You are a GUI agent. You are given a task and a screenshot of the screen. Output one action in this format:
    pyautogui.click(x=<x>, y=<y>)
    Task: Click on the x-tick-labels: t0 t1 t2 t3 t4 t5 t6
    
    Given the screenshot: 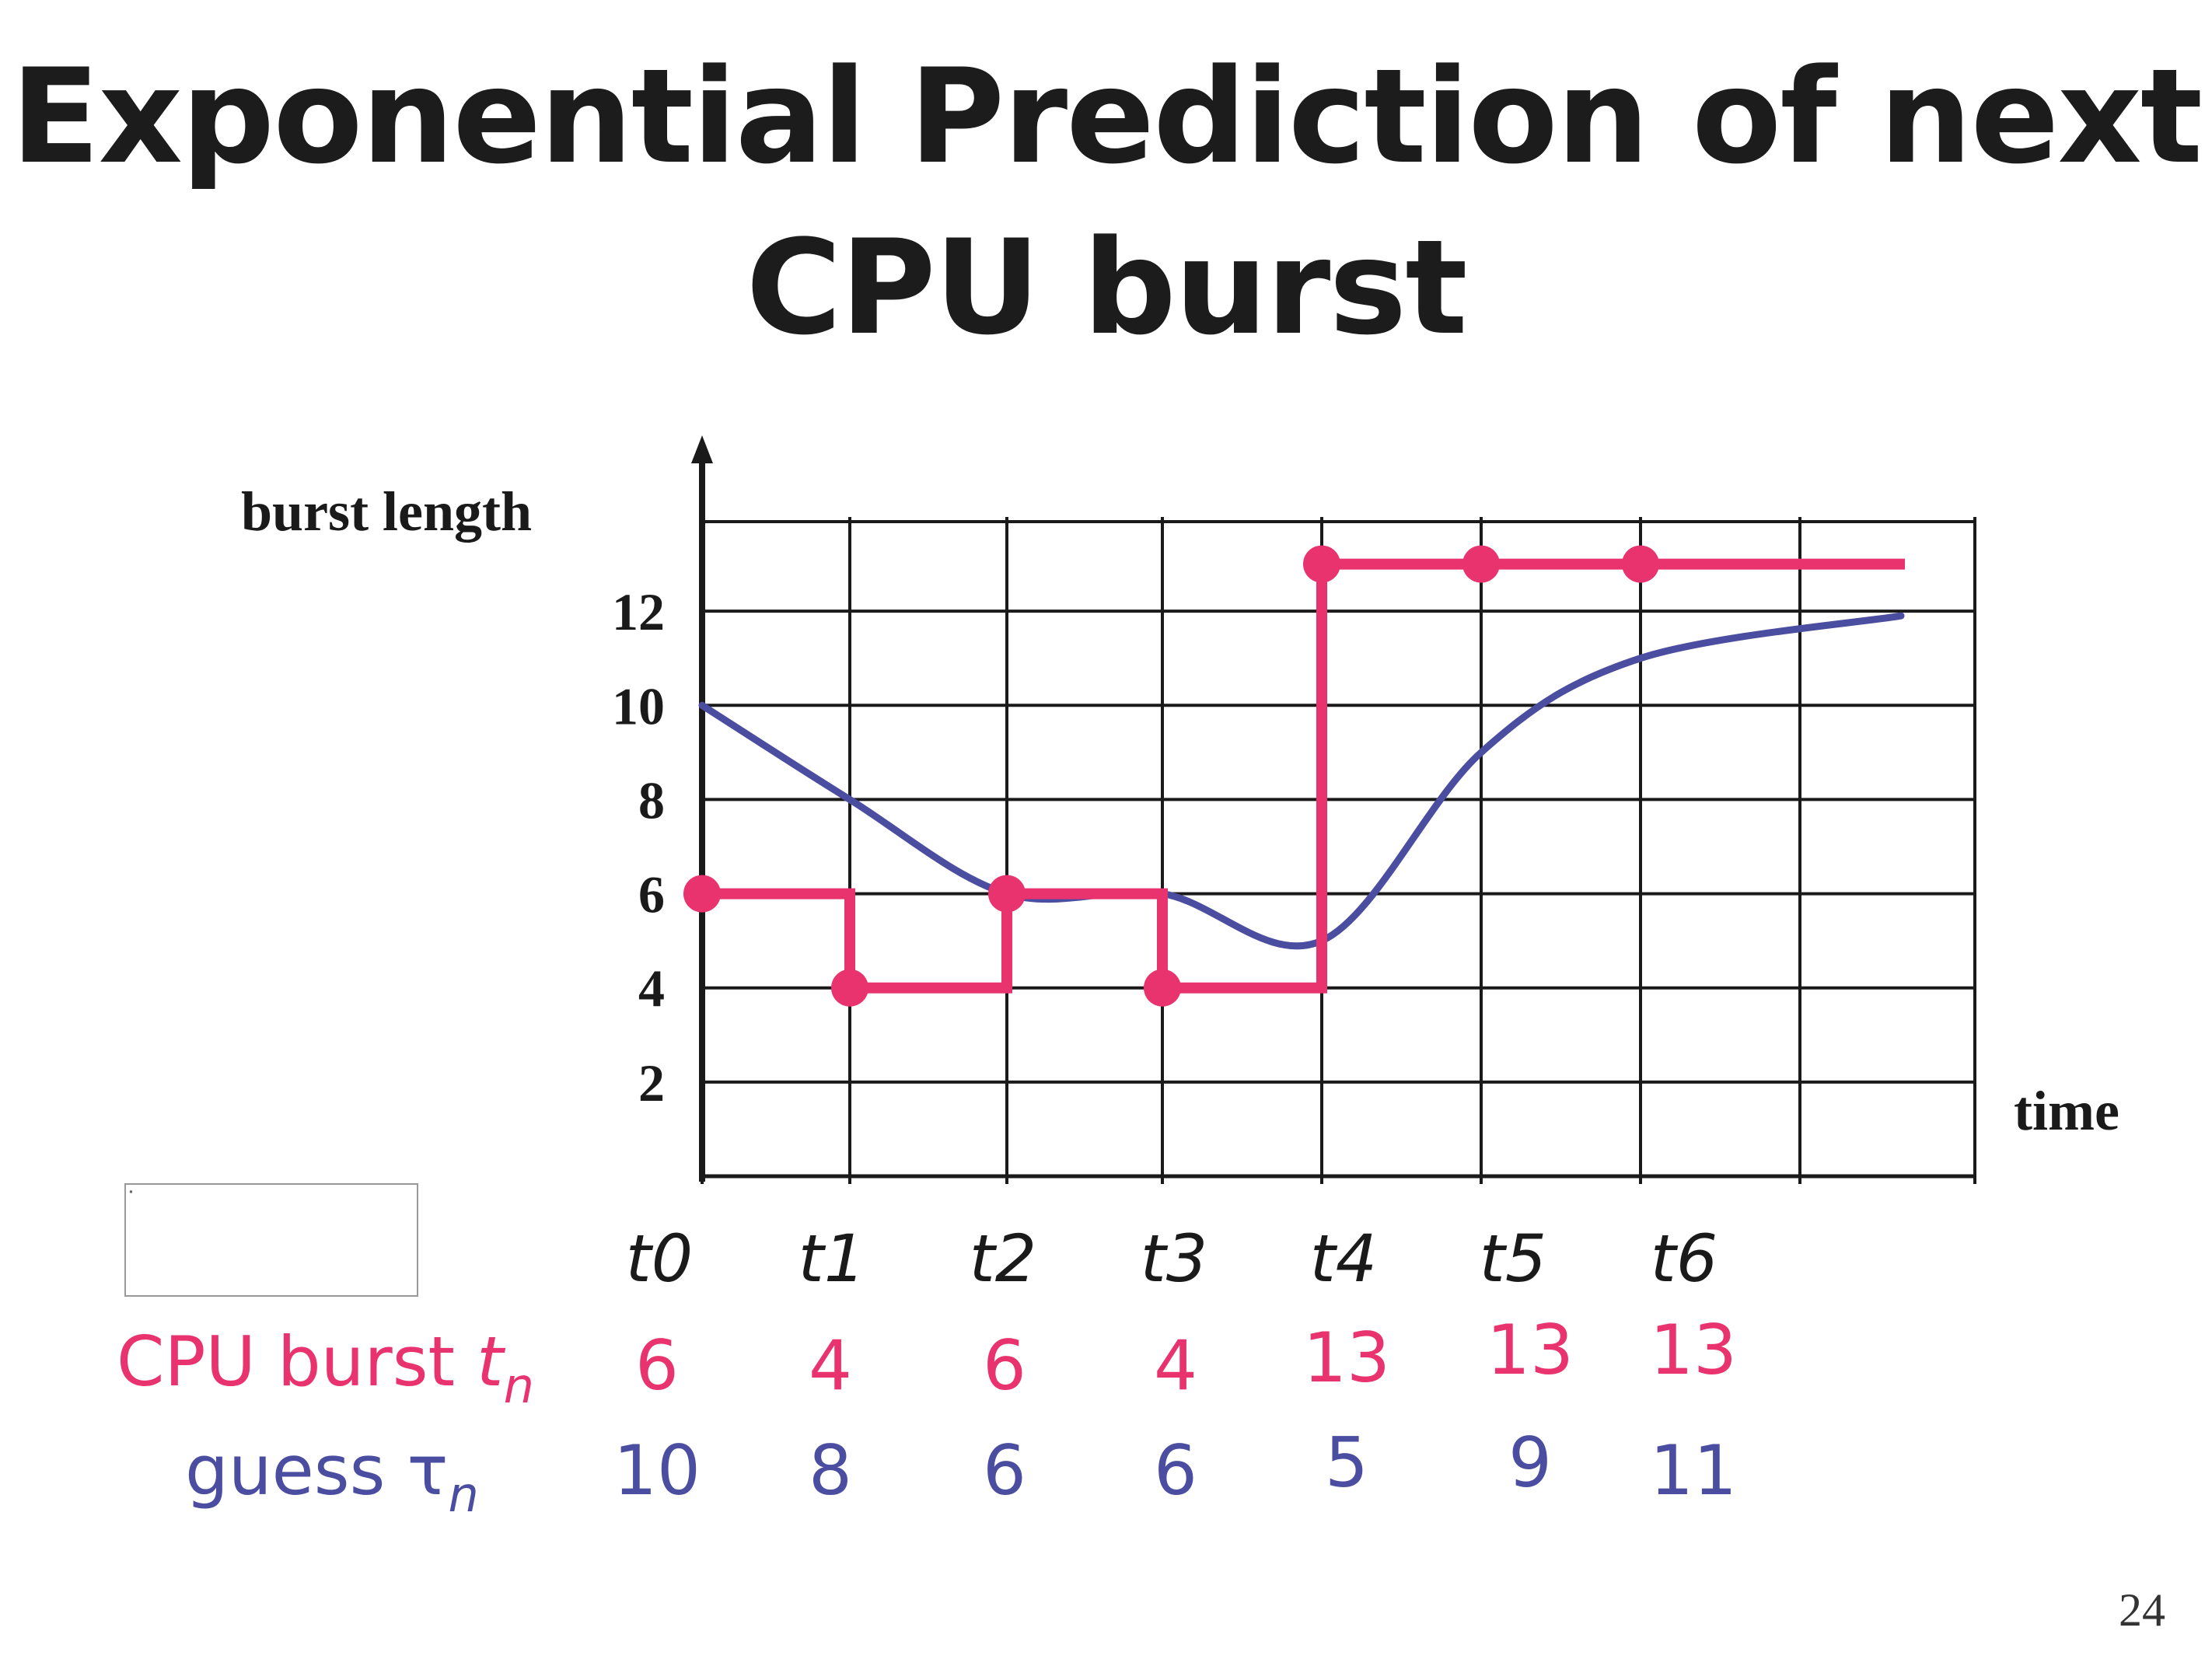 What is the action you would take?
    pyautogui.click(x=1172, y=1259)
    